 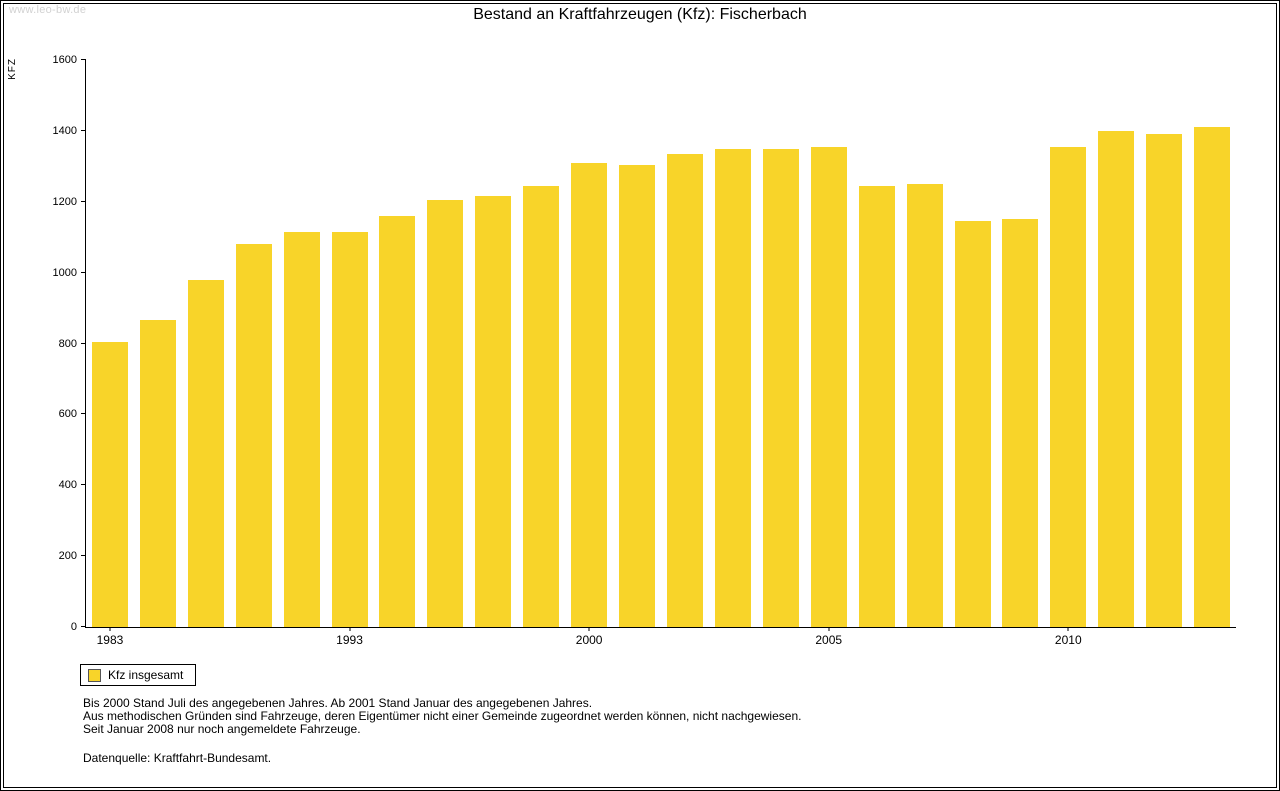 What do you see at coordinates (1068, 640) in the screenshot?
I see `x-tick-label: 2010` at bounding box center [1068, 640].